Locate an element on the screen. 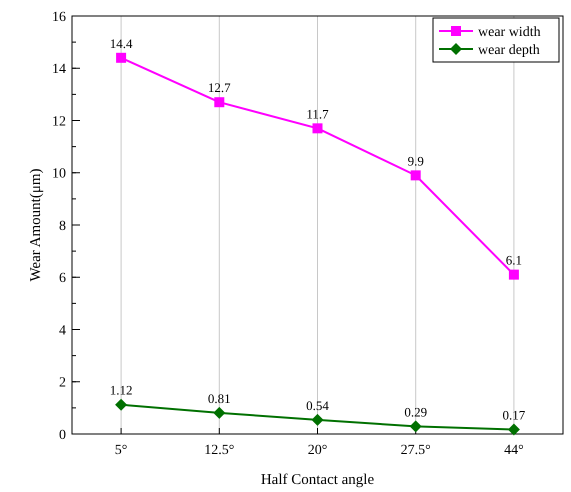  y-tick-label: 0 is located at coordinates (62, 435).